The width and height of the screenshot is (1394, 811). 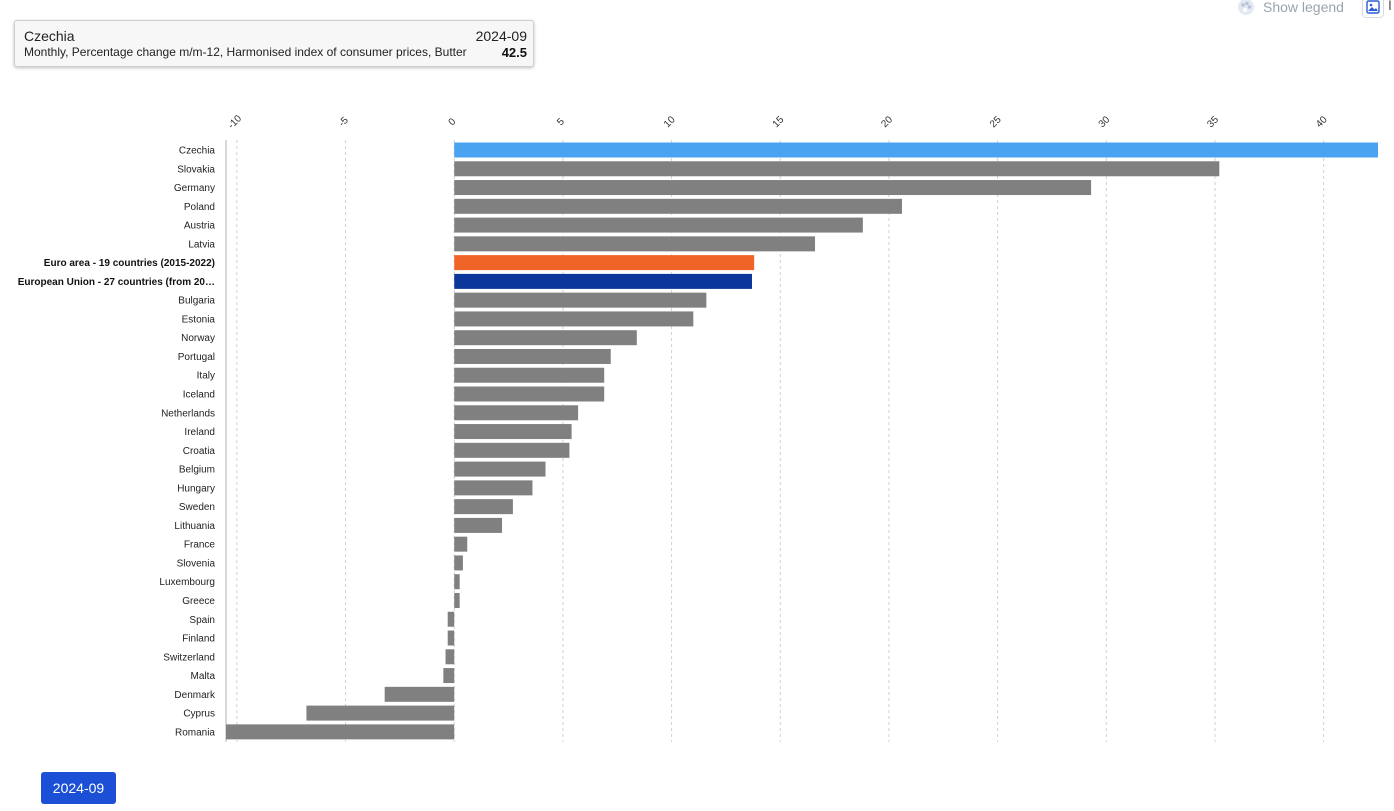 I want to click on y-category-label: Austria, so click(x=200, y=226).